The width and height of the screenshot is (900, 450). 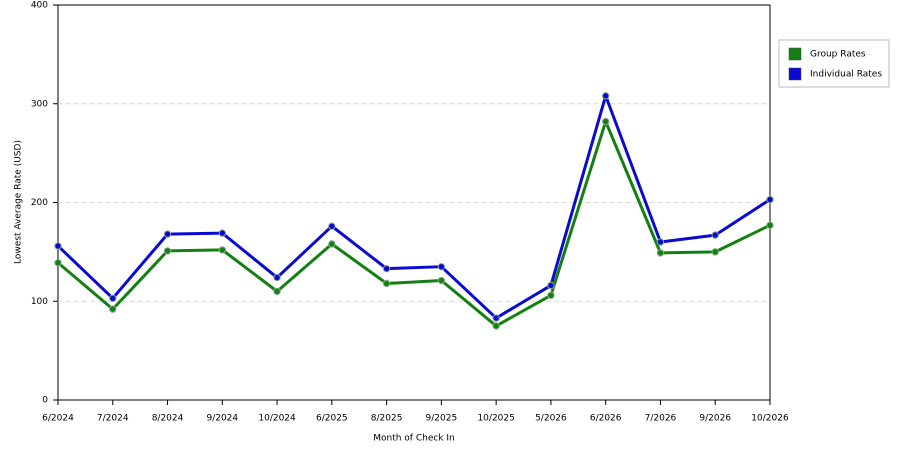 What do you see at coordinates (442, 419) in the screenshot?
I see `x-tick-label: 9/2025` at bounding box center [442, 419].